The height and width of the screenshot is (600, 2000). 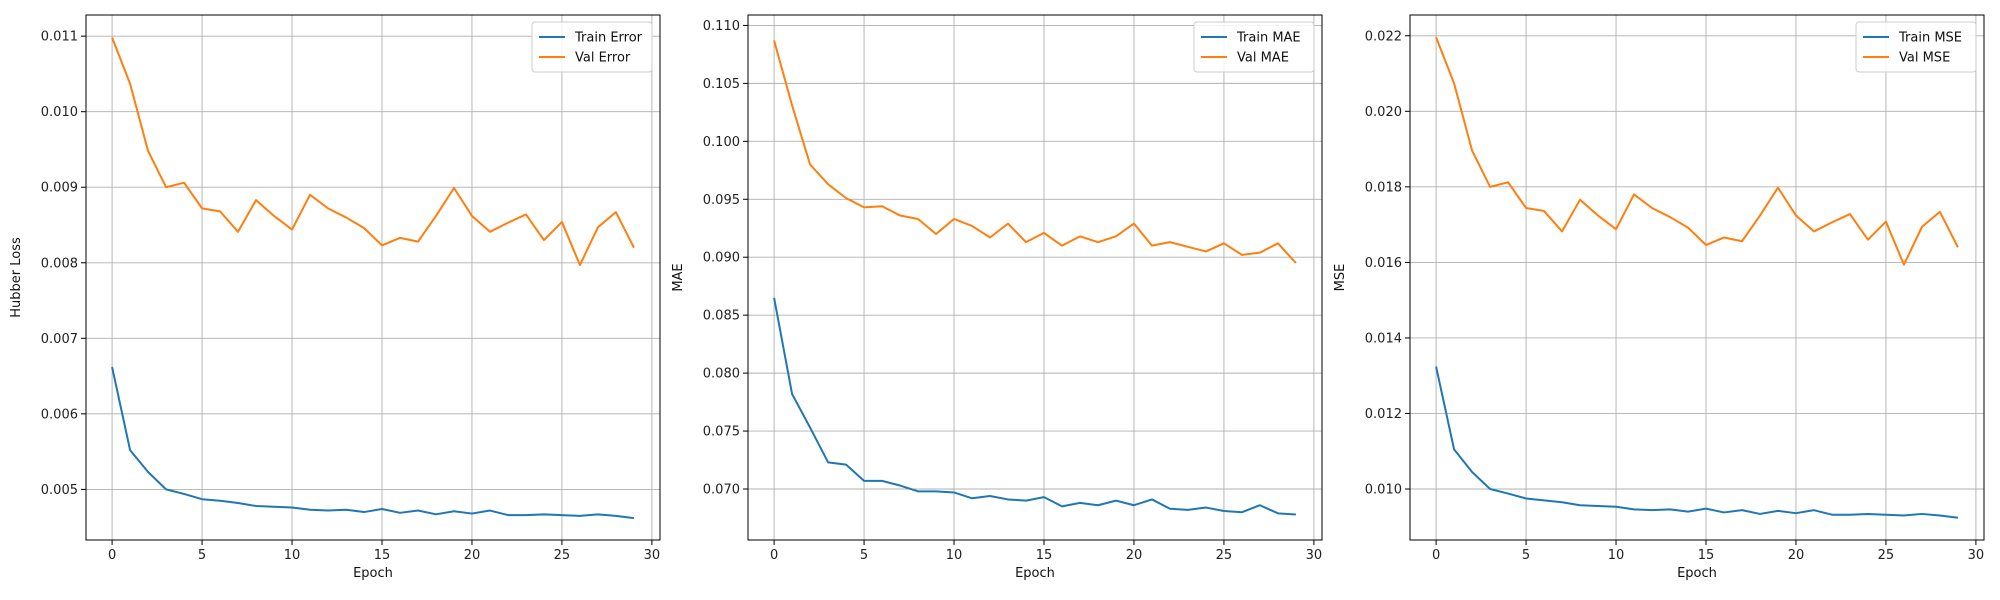 I want to click on y-tick-label: 0.105, so click(x=721, y=84).